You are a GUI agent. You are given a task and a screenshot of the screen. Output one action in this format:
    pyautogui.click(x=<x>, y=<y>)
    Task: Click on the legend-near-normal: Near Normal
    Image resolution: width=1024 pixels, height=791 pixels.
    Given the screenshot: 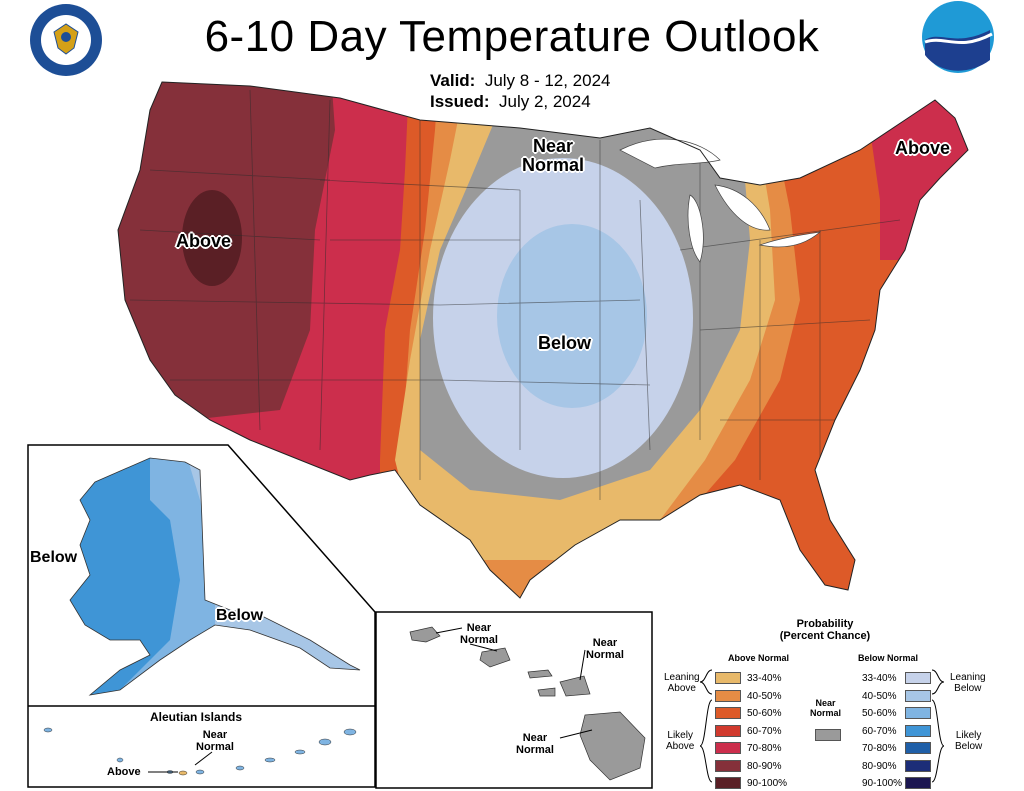 What is the action you would take?
    pyautogui.click(x=826, y=708)
    